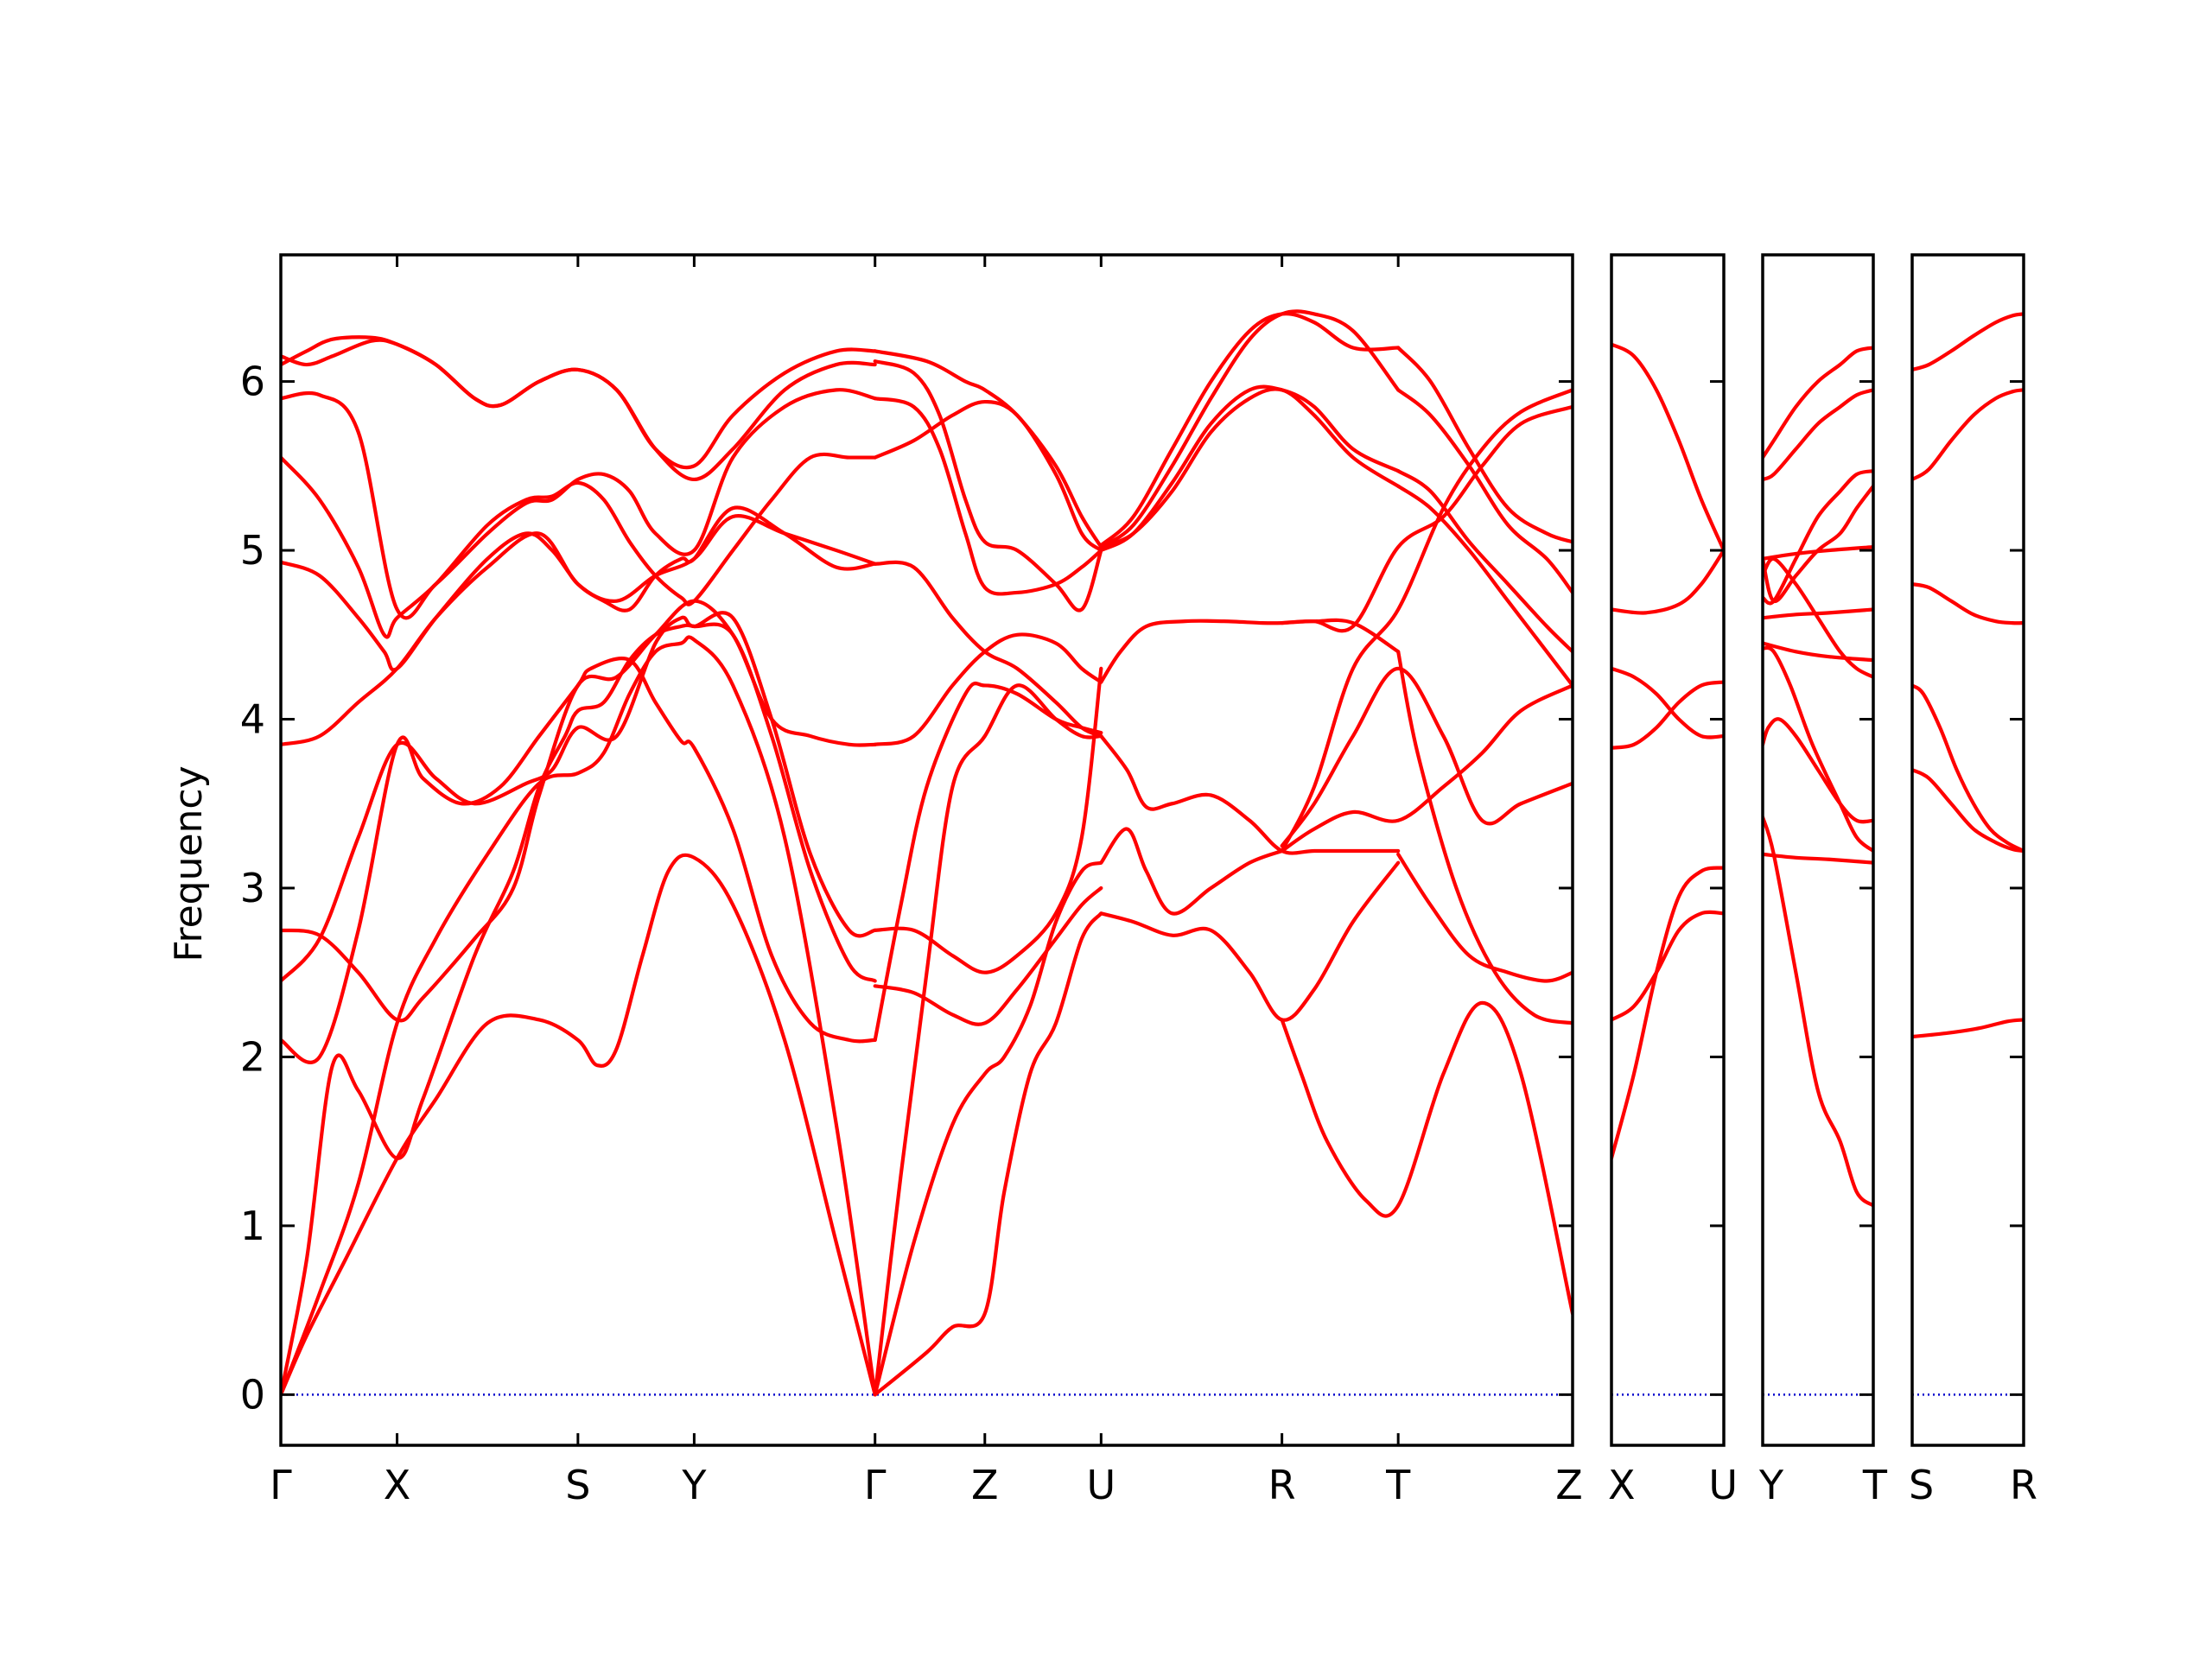 The height and width of the screenshot is (1663, 2212). I want to click on y-tick-label-2: 2, so click(252, 1057).